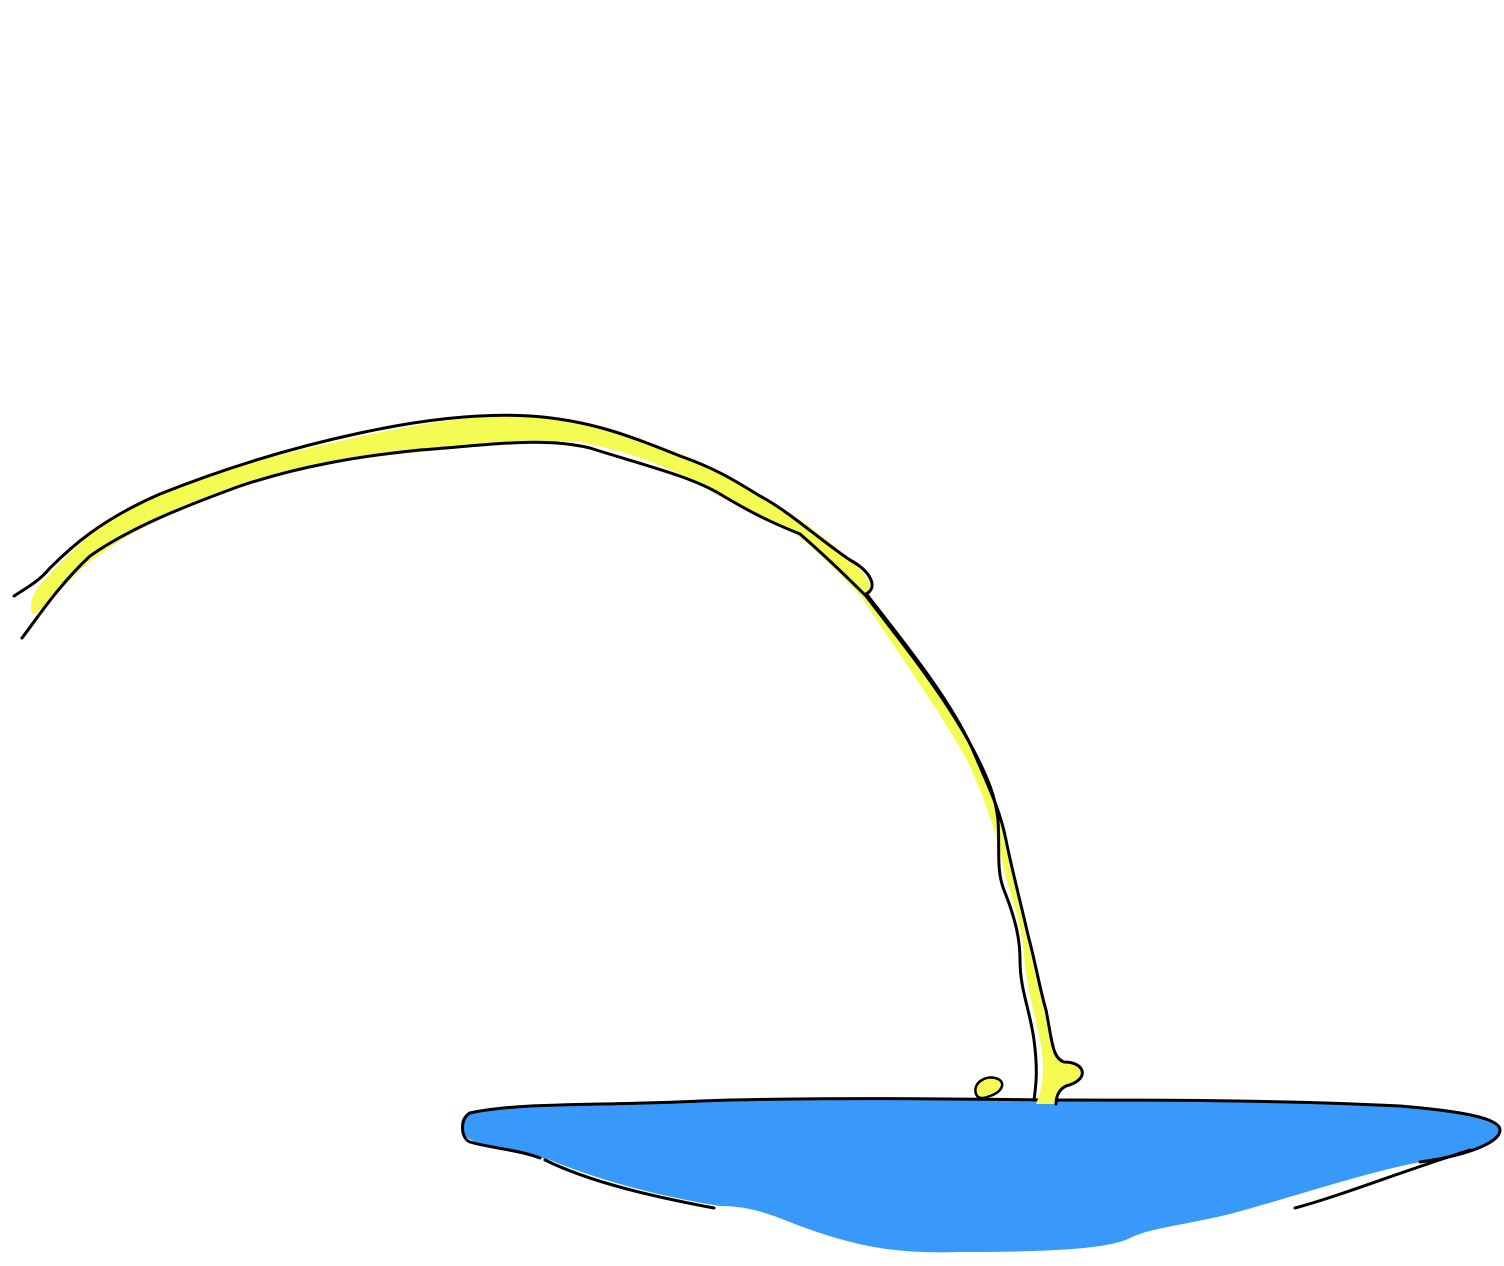 The image size is (1504, 1266). What do you see at coordinates (975, 850) in the screenshot?
I see `stream-outline-right` at bounding box center [975, 850].